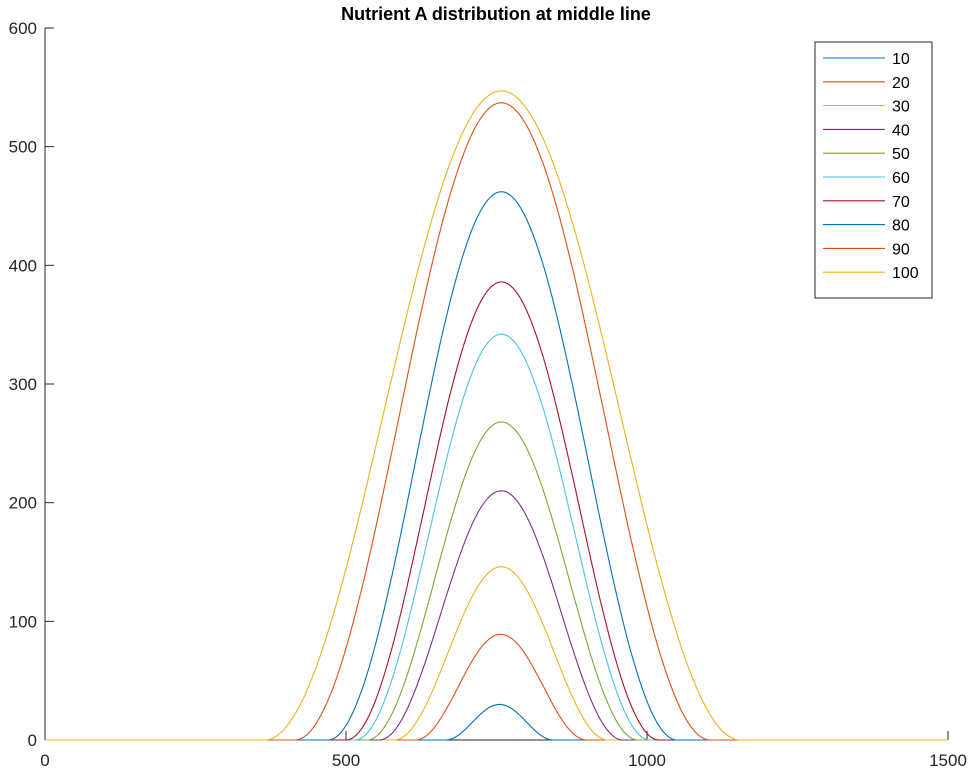 The image size is (973, 771). Describe the element at coordinates (905, 273) in the screenshot. I see `legend-label-100: 100` at that location.